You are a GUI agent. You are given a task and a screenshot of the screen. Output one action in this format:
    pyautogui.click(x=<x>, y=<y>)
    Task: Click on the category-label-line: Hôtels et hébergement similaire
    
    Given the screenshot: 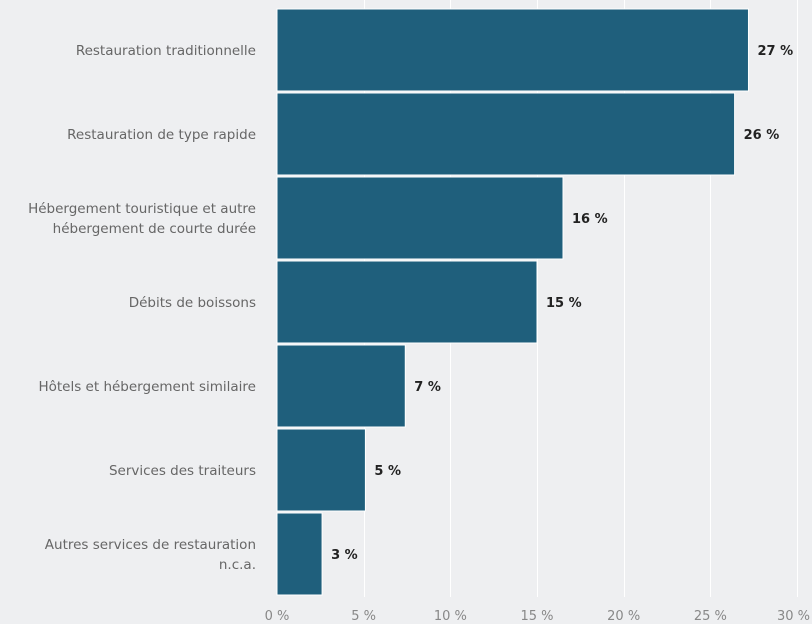 What is the action you would take?
    pyautogui.click(x=147, y=387)
    